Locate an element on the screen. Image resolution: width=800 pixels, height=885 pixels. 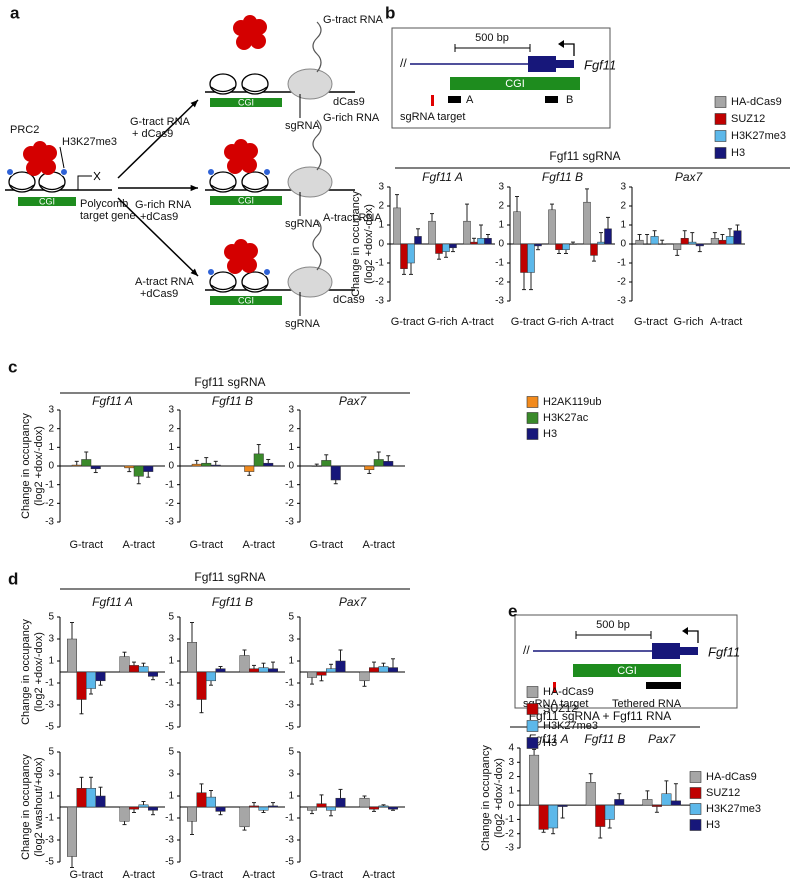
legend-label: H3 is located at coordinates (550, 743).